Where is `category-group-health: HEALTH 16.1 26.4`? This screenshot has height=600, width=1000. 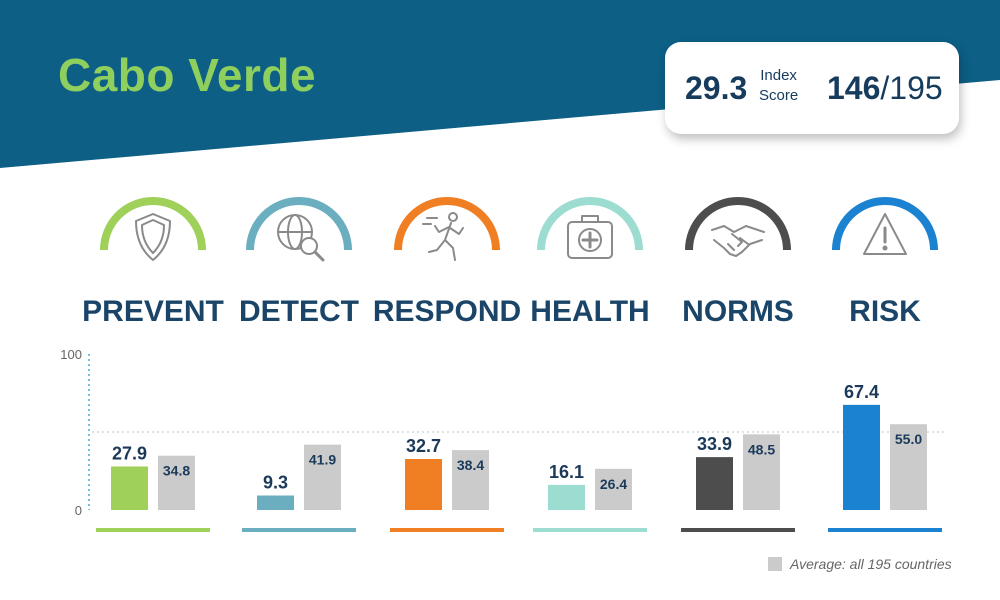 category-group-health: HEALTH 16.1 26.4 is located at coordinates (590, 364).